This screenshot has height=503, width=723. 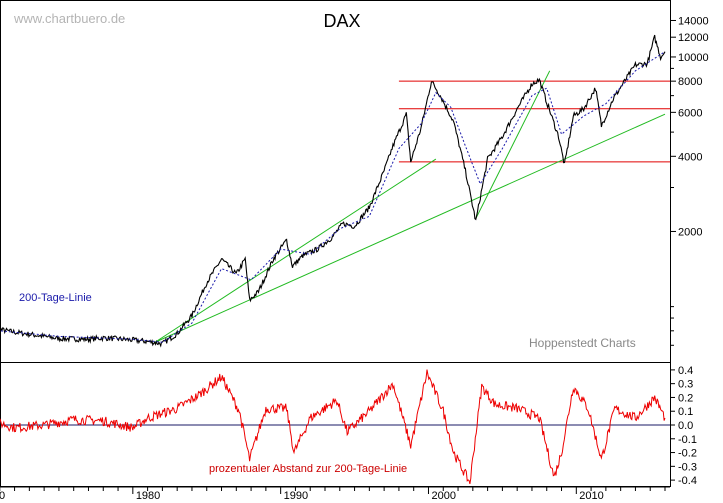 I want to click on price-tick-label: 8000, so click(x=690, y=82).